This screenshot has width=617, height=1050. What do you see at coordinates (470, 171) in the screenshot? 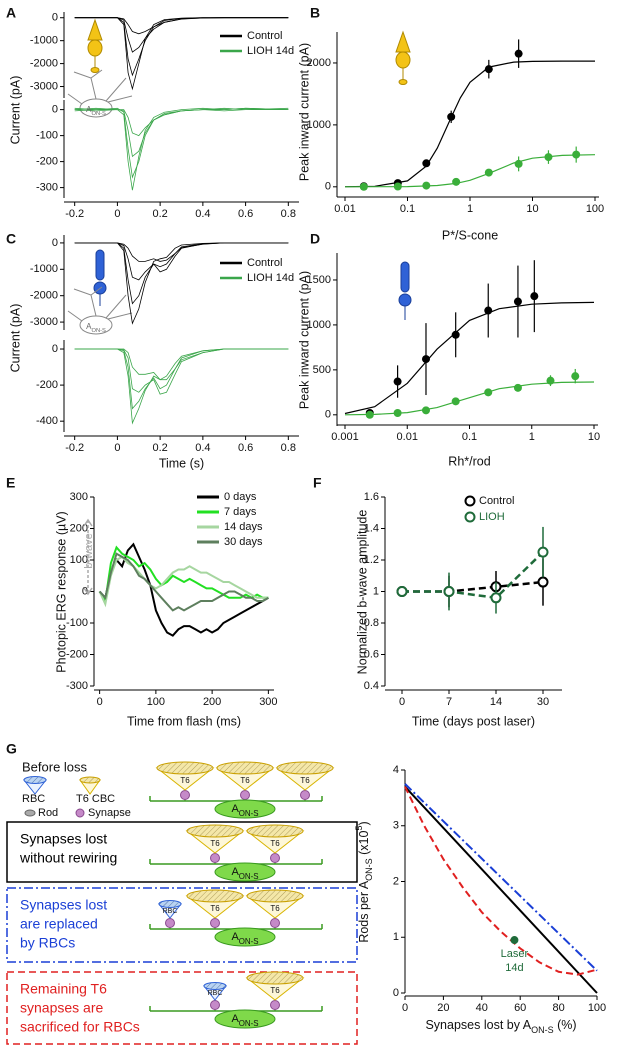
I see `fit-curve` at bounding box center [470, 171].